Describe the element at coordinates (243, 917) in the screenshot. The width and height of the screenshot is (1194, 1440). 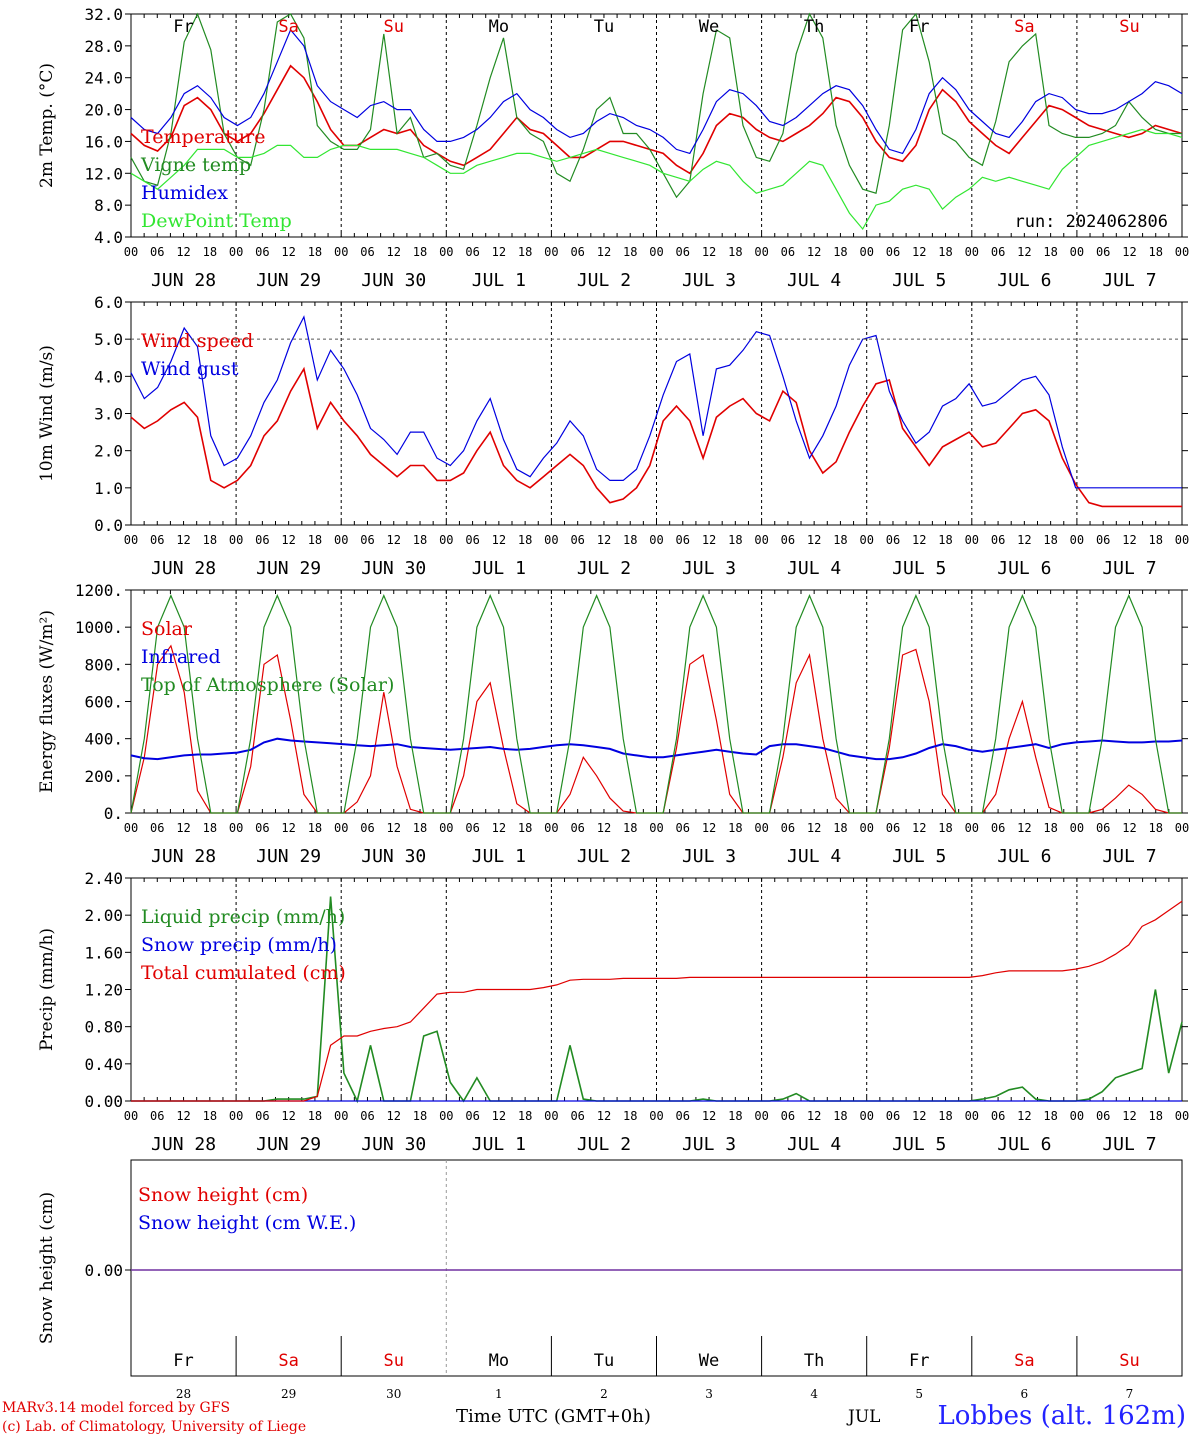
I see `panel-3-legend-0: Liquid precip (mm/h)` at that location.